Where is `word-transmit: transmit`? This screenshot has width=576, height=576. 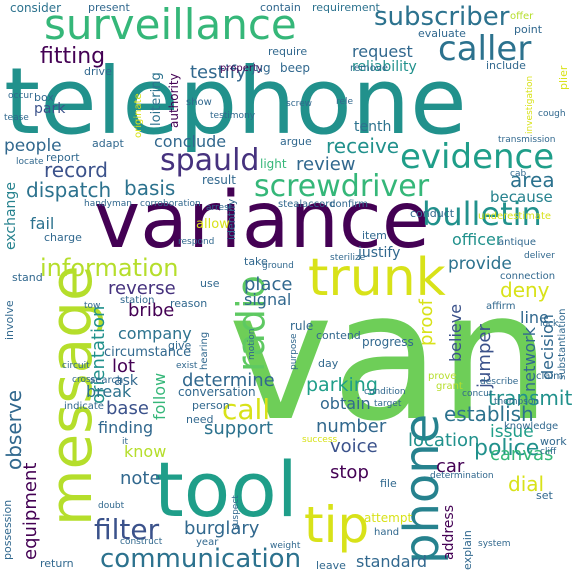
word-transmit: transmit is located at coordinates (530, 398).